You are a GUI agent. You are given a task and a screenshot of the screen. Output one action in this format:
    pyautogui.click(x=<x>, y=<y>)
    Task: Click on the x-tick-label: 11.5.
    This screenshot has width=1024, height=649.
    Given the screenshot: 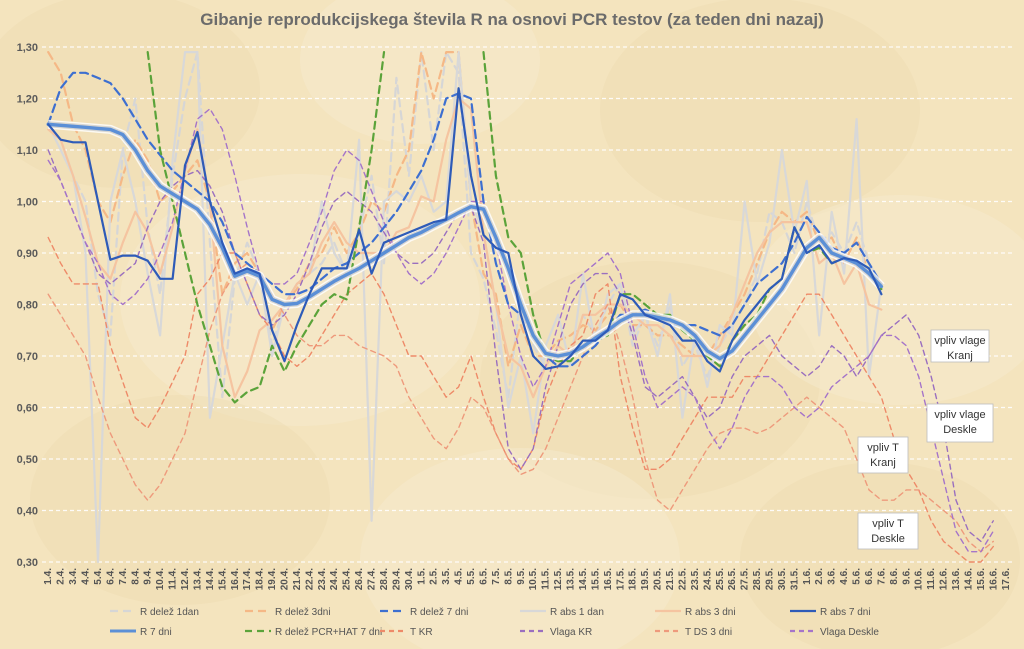 What is the action you would take?
    pyautogui.click(x=546, y=579)
    